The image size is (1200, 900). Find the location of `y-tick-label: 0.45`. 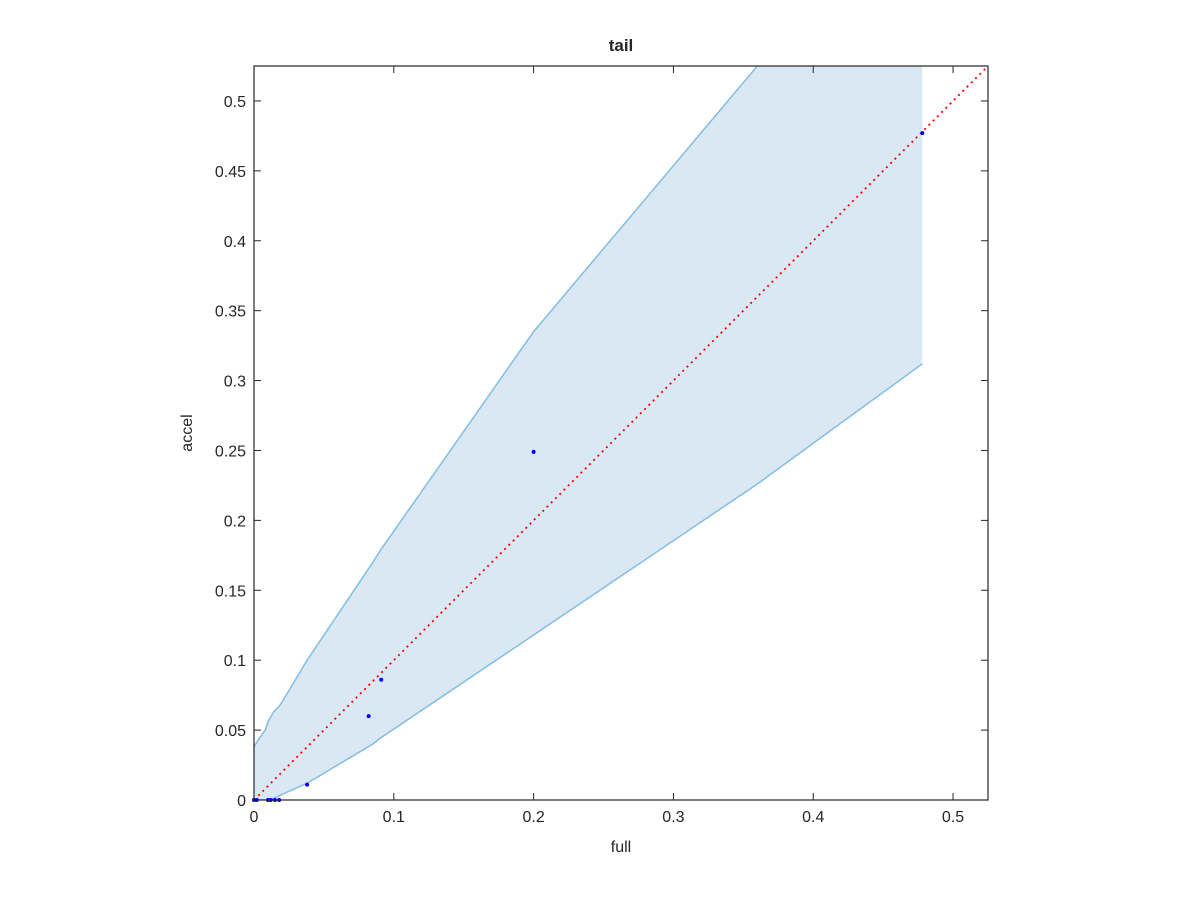

y-tick-label: 0.45 is located at coordinates (230, 172).